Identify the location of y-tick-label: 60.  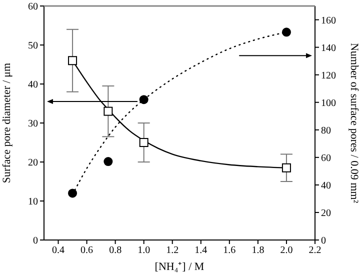
(33, 7).